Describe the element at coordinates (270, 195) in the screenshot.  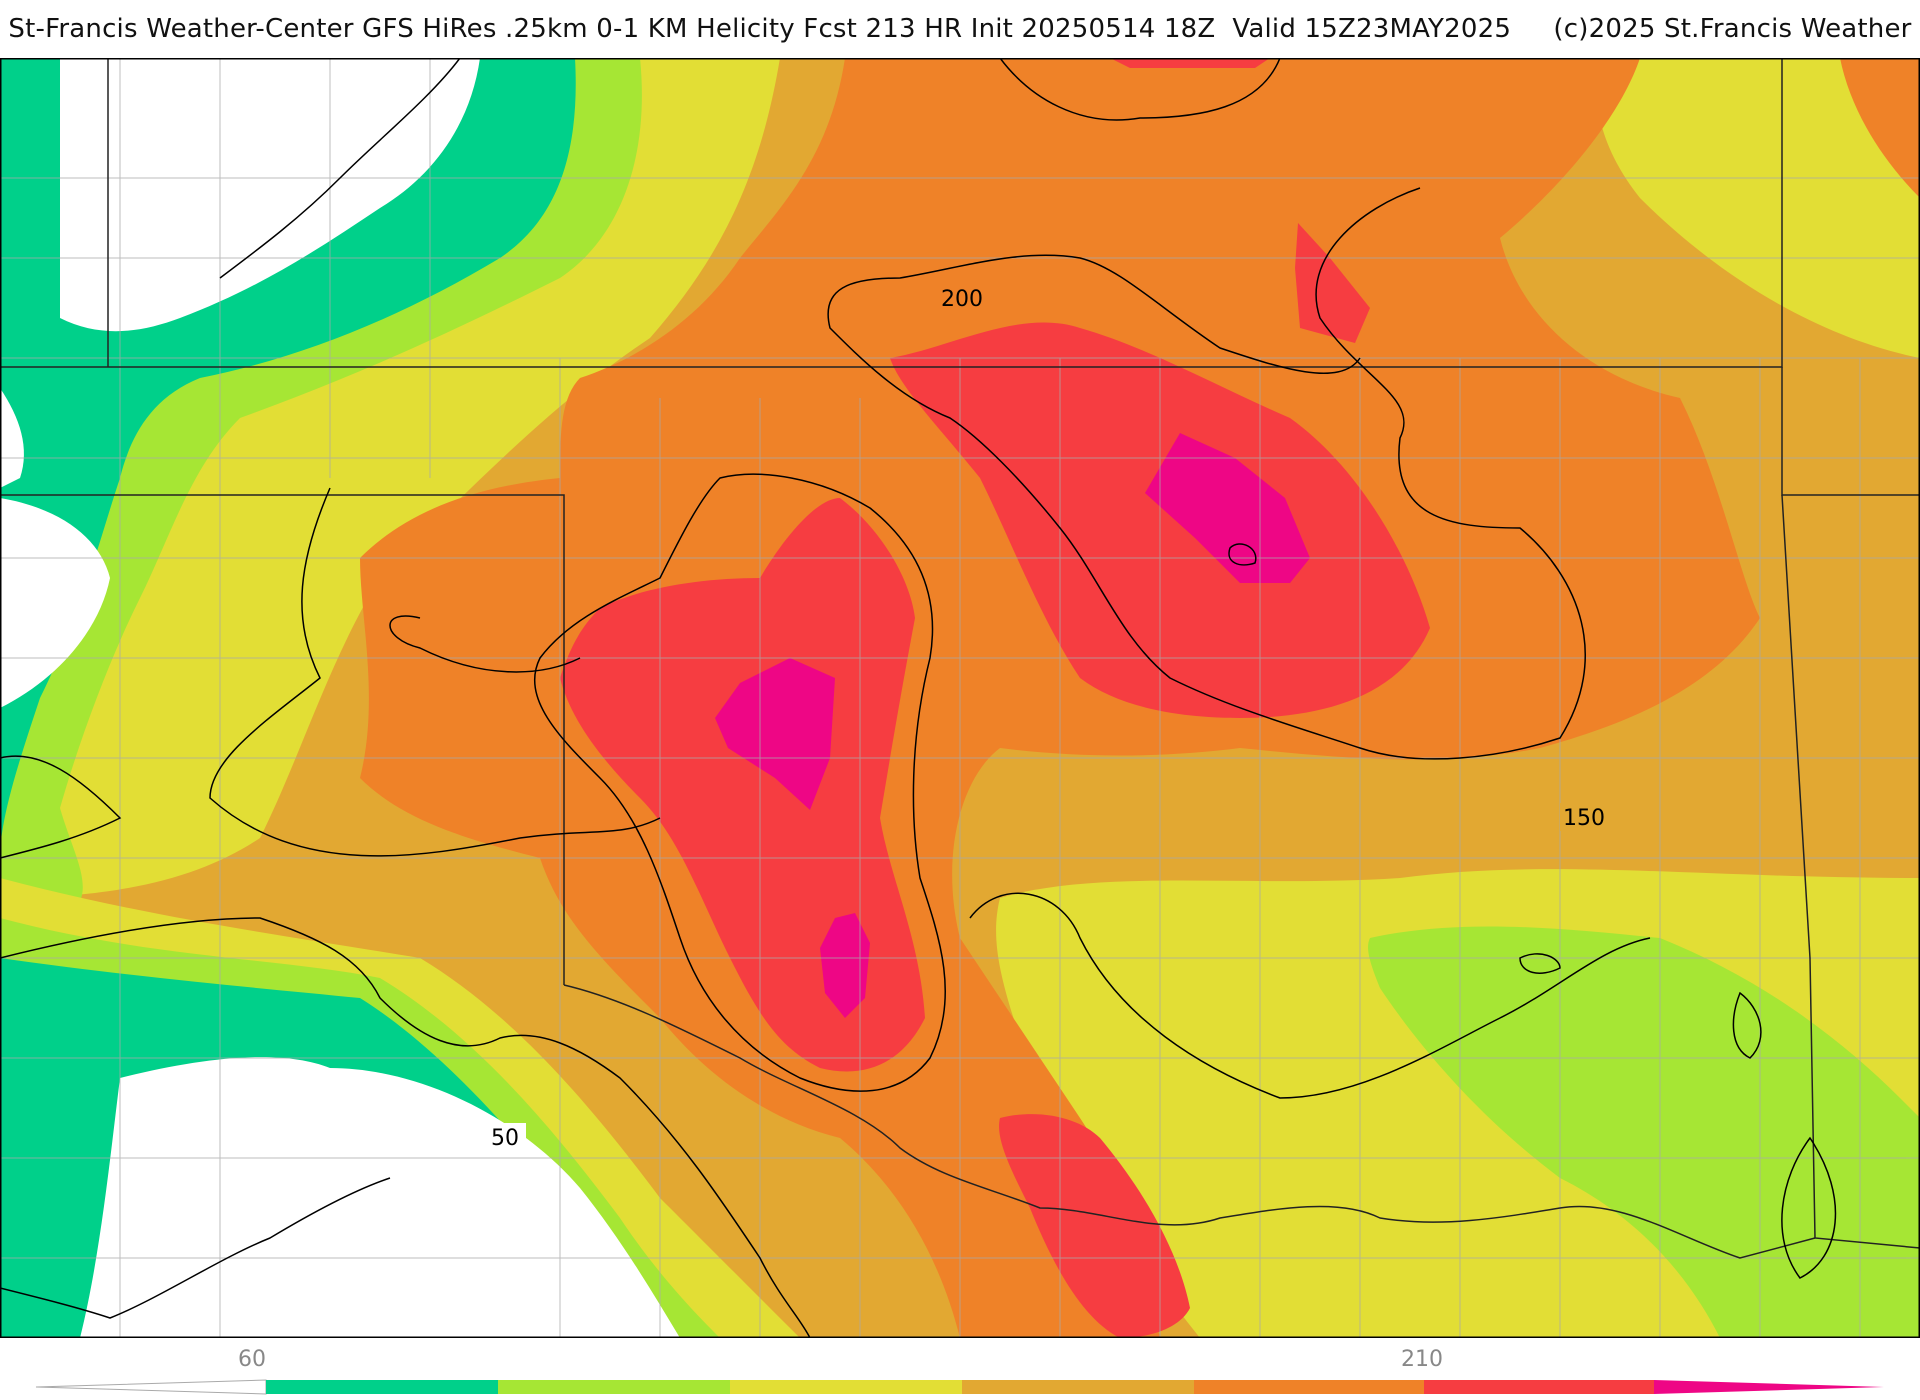
I see `helicity-band-white-northwest` at that location.